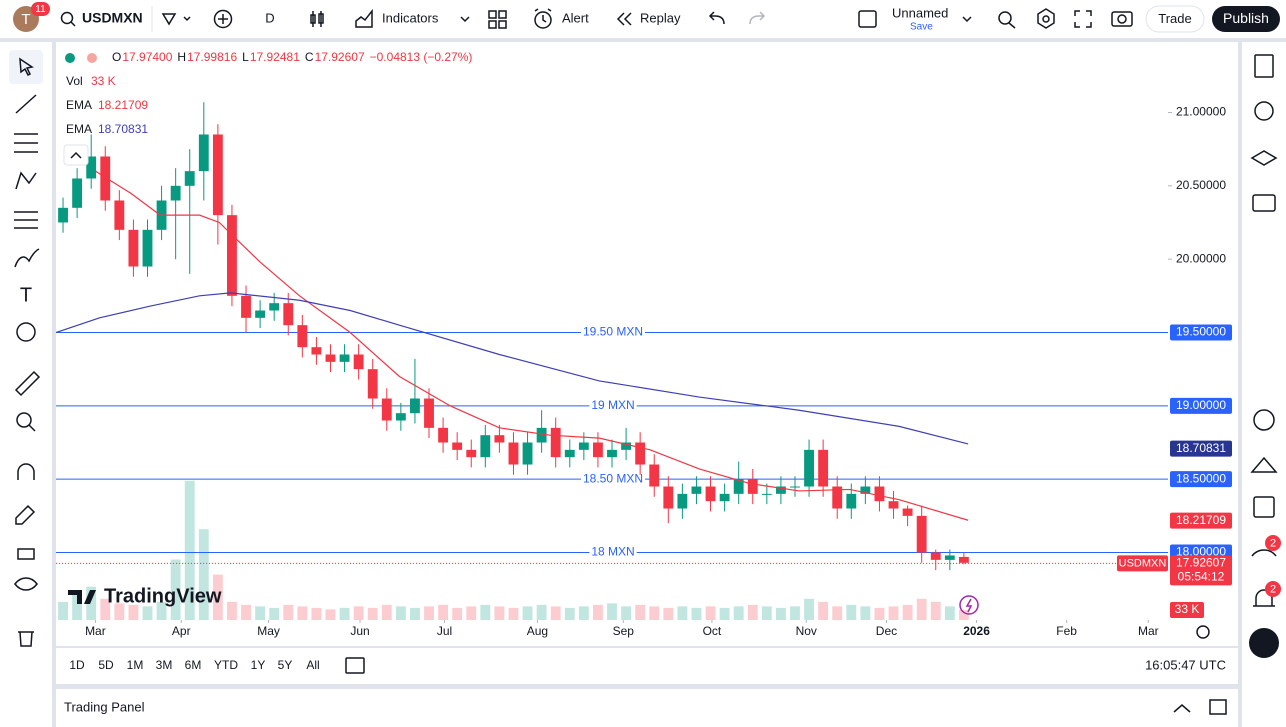 The image size is (1286, 727). I want to click on ruler-tool, so click(27, 383).